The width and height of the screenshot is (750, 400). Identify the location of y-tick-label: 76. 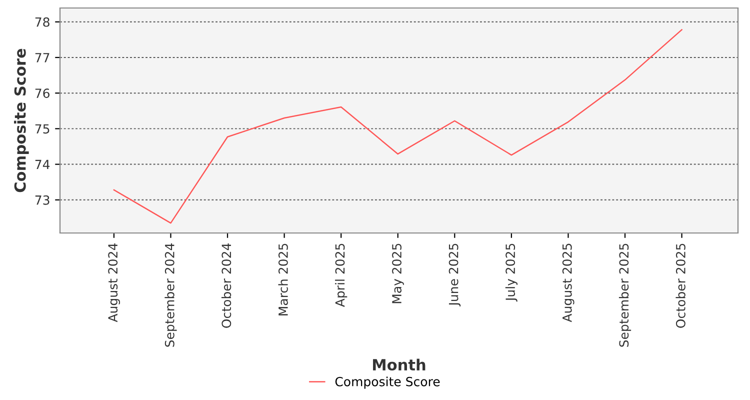
(42, 93).